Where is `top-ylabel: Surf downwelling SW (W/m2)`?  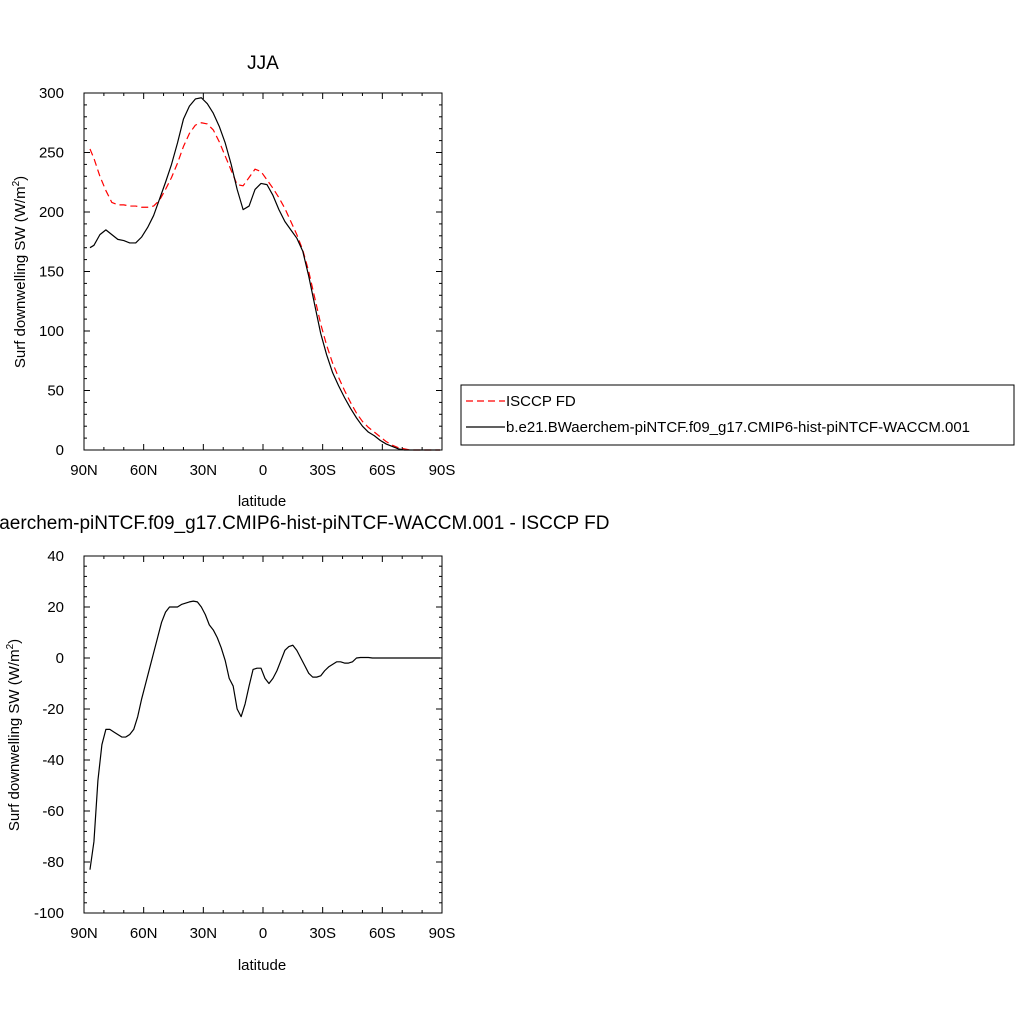 top-ylabel: Surf downwelling SW (W/m2) is located at coordinates (20, 272).